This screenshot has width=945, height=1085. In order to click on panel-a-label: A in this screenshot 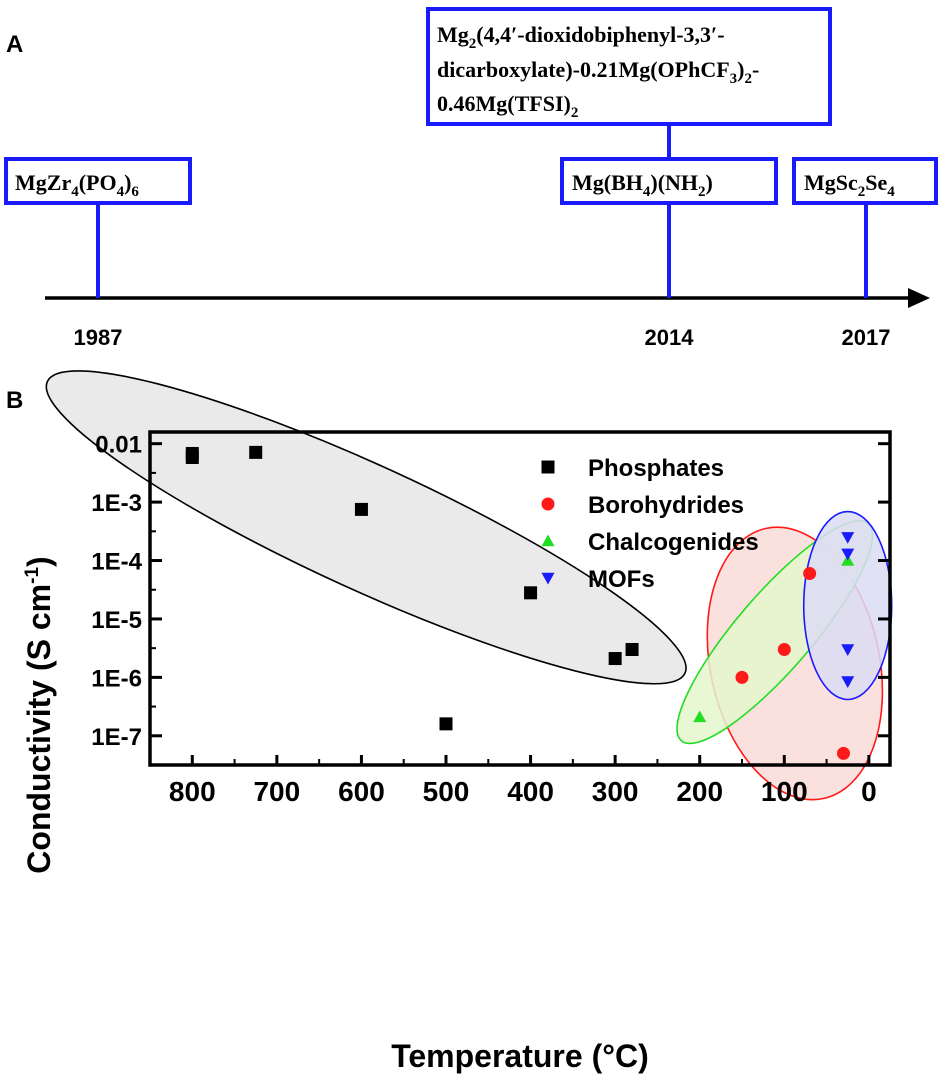, I will do `click(14, 44)`.